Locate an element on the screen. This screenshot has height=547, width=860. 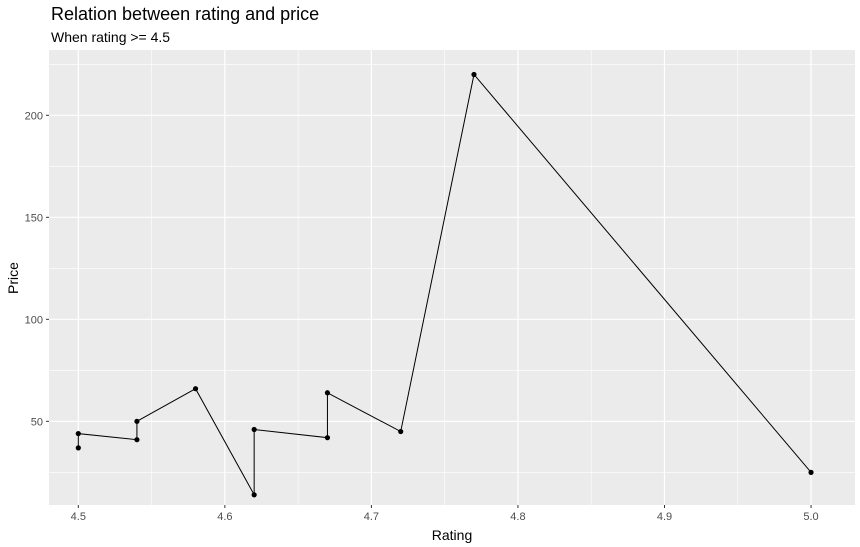
chart-subtitle: When rating >= 4.5 is located at coordinates (110, 37).